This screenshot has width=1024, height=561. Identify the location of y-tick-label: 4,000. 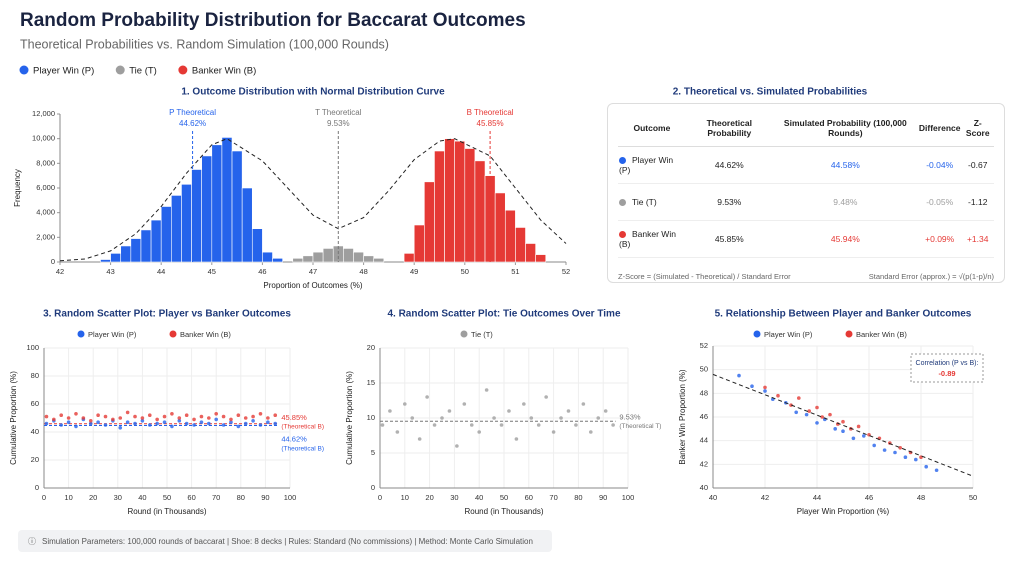
(45, 212).